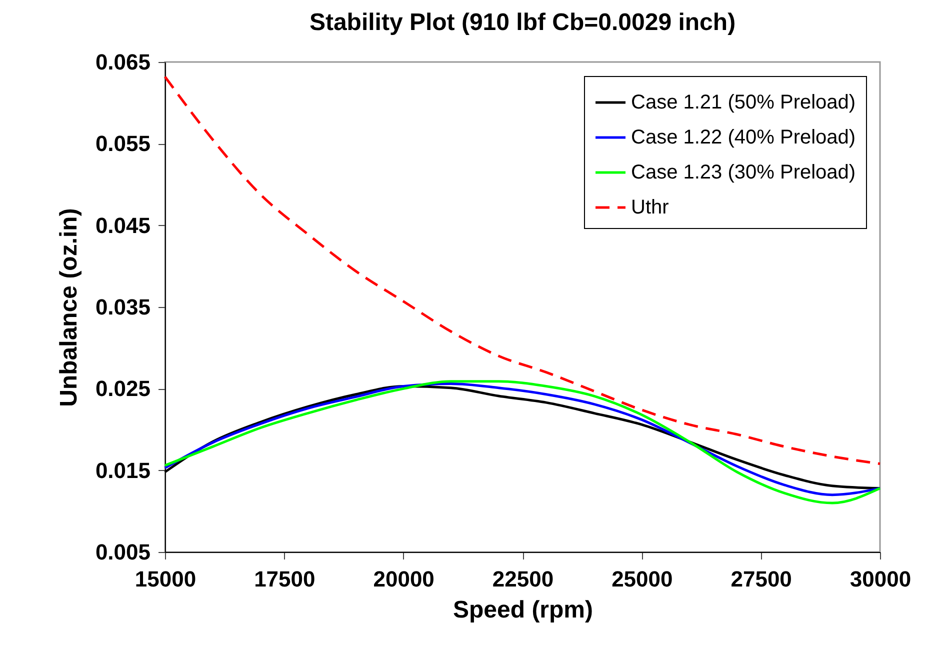 The height and width of the screenshot is (669, 930). I want to click on y-tick-label: 0.045, so click(122, 225).